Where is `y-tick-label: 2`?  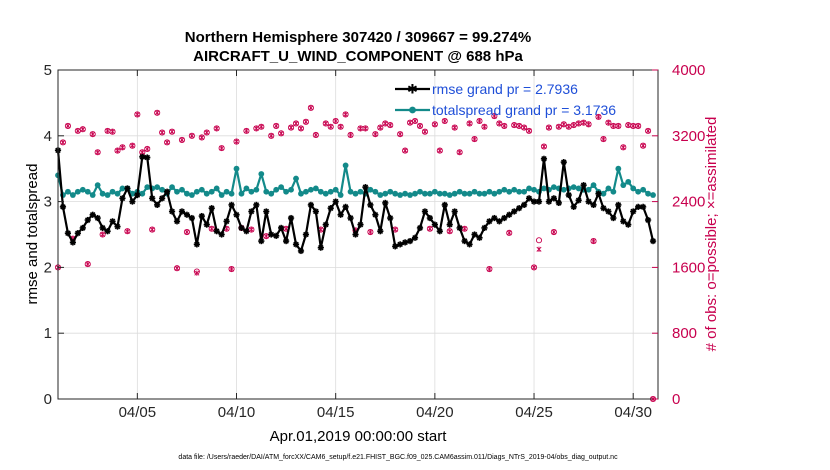
y-tick-label: 2 is located at coordinates (48, 267).